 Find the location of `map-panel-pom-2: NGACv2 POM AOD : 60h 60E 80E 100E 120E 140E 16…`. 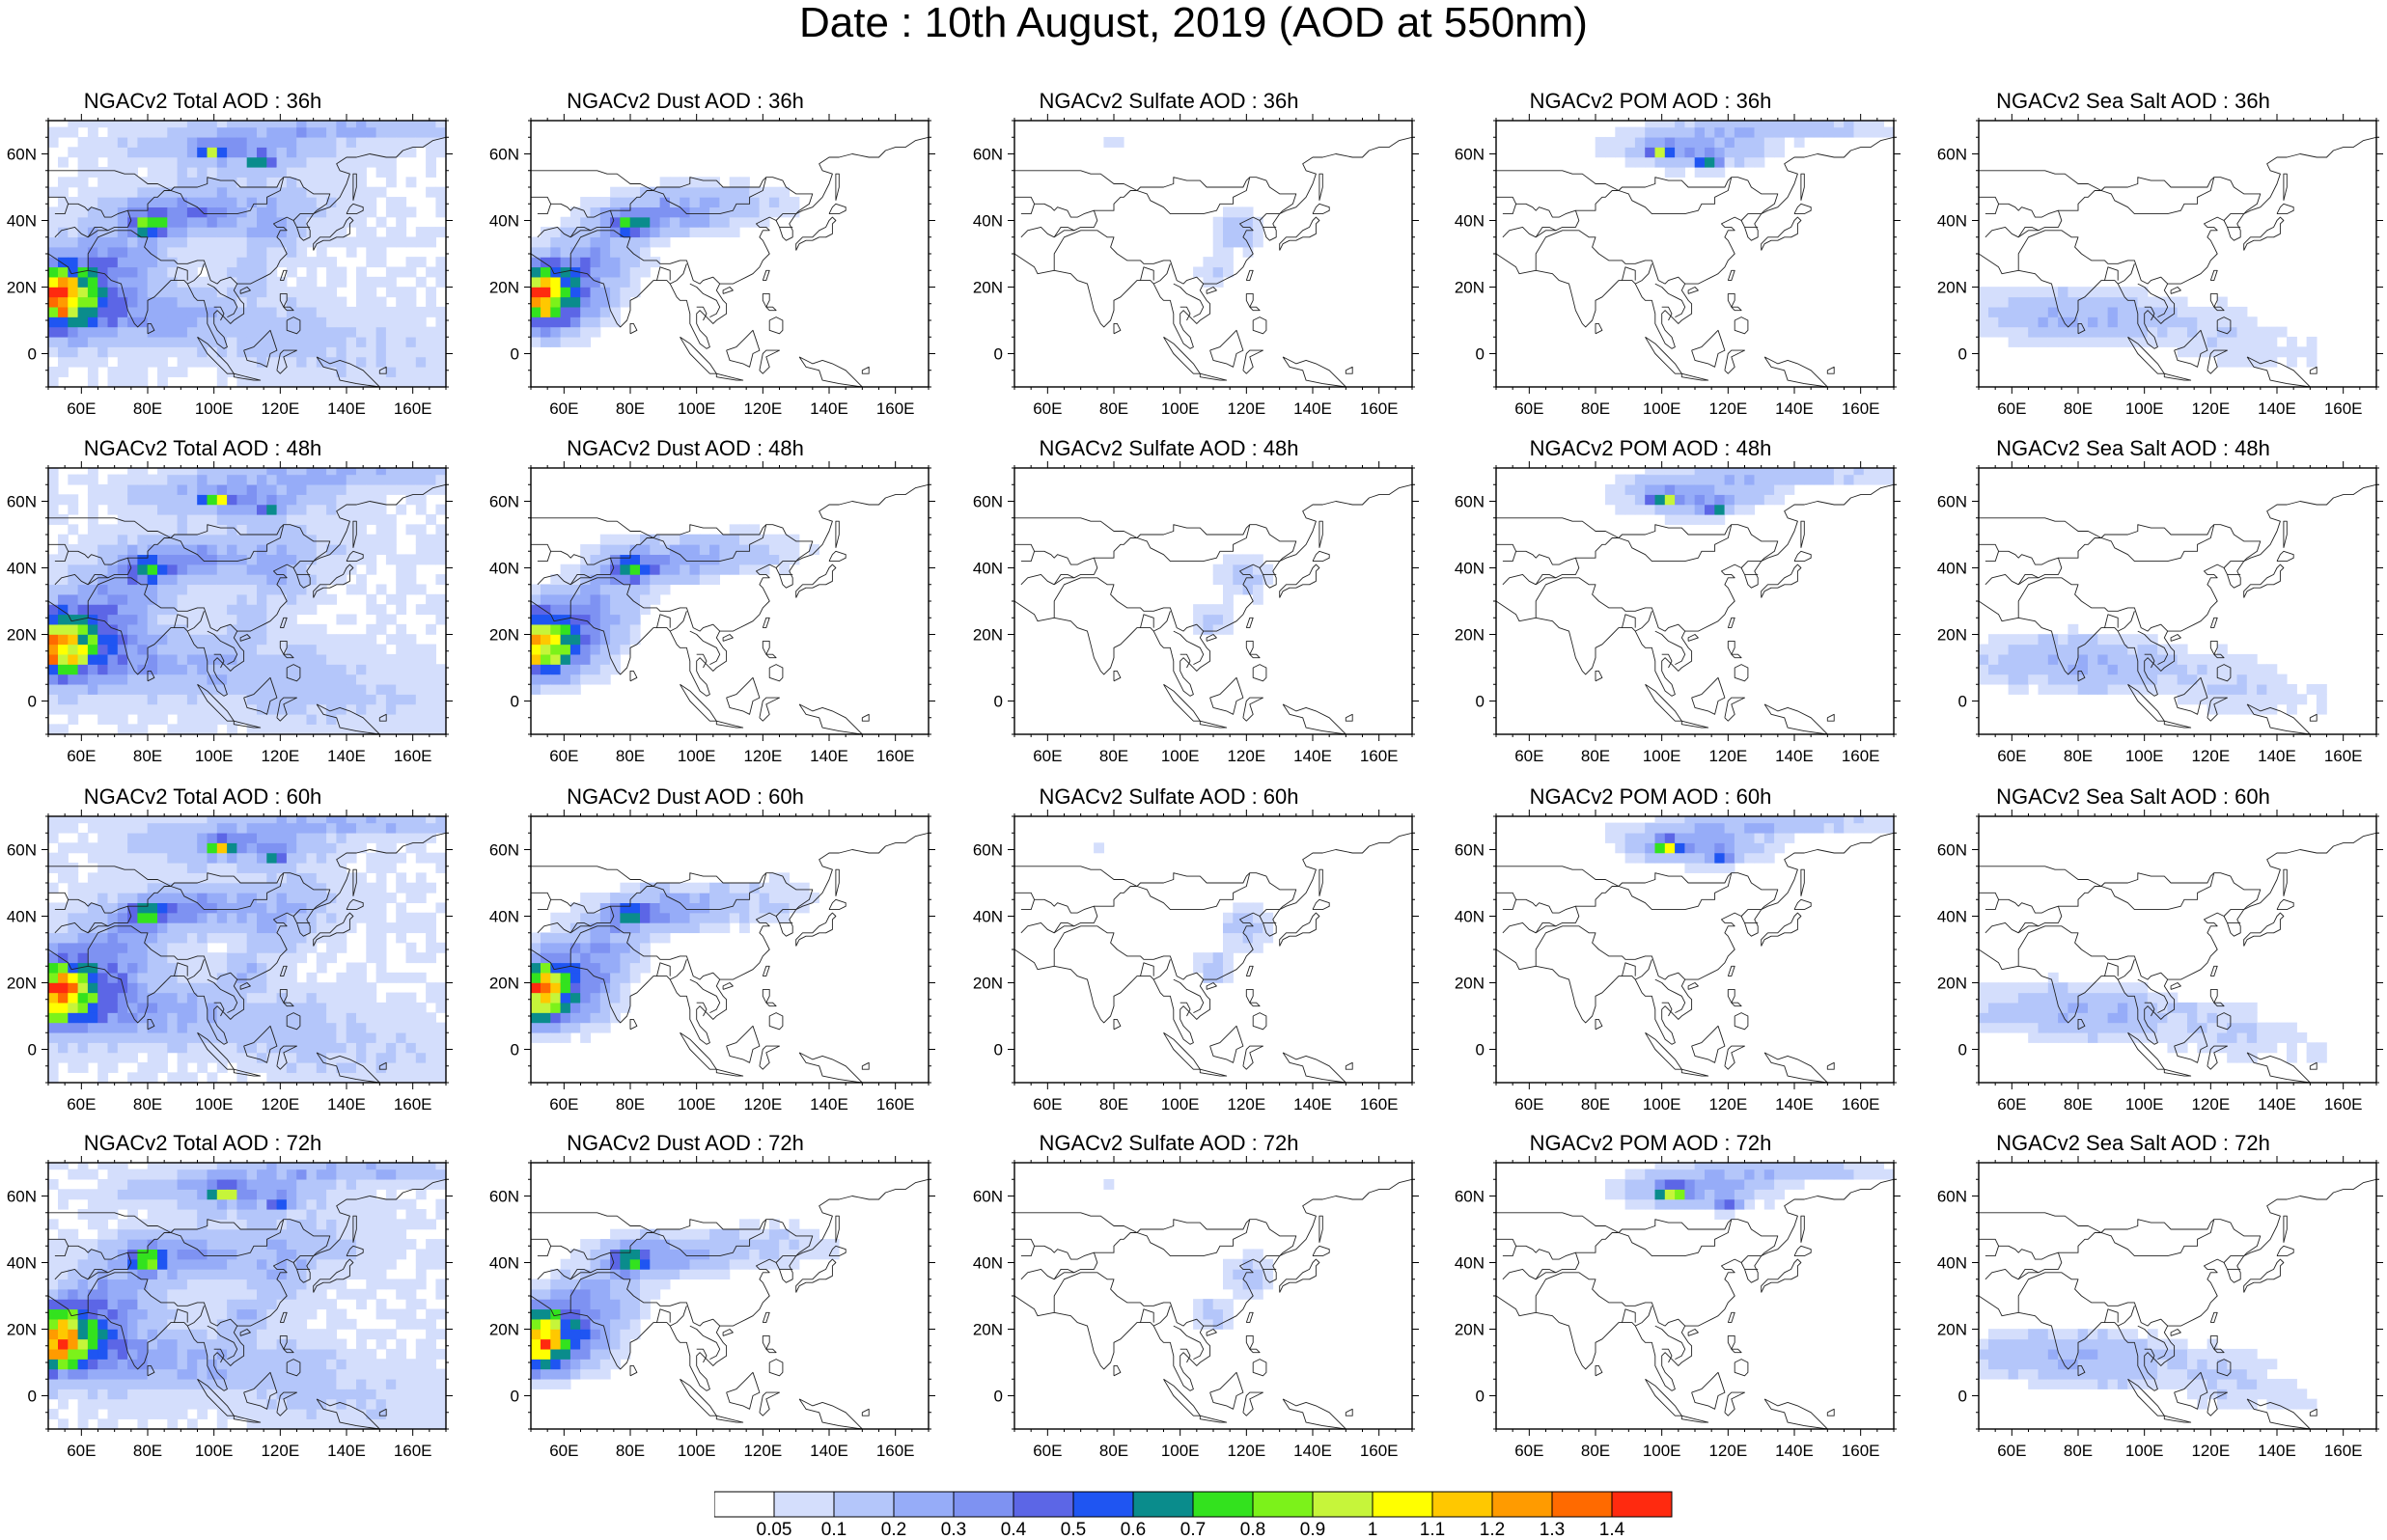

map-panel-pom-2: NGACv2 POM AOD : 60h 60E 80E 100E 120E 140E 16… is located at coordinates (1674, 977).